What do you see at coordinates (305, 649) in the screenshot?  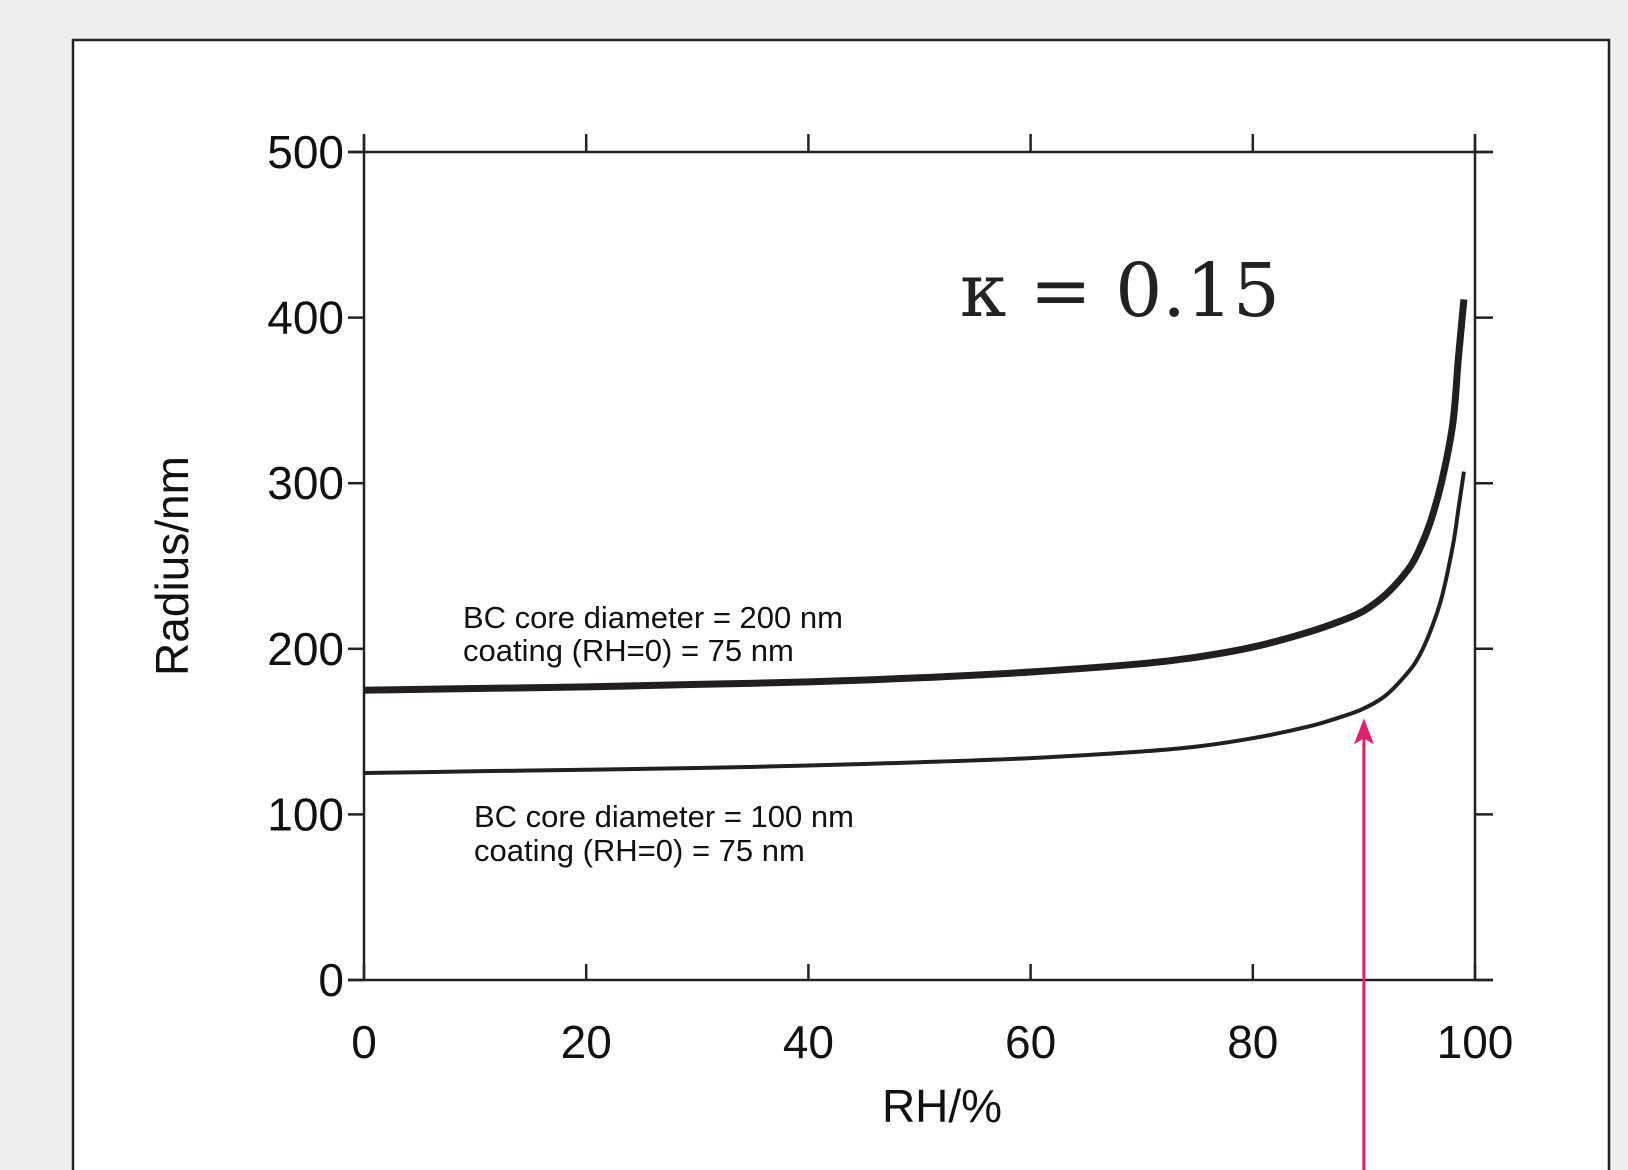 I see `y-tick-label: 200` at bounding box center [305, 649].